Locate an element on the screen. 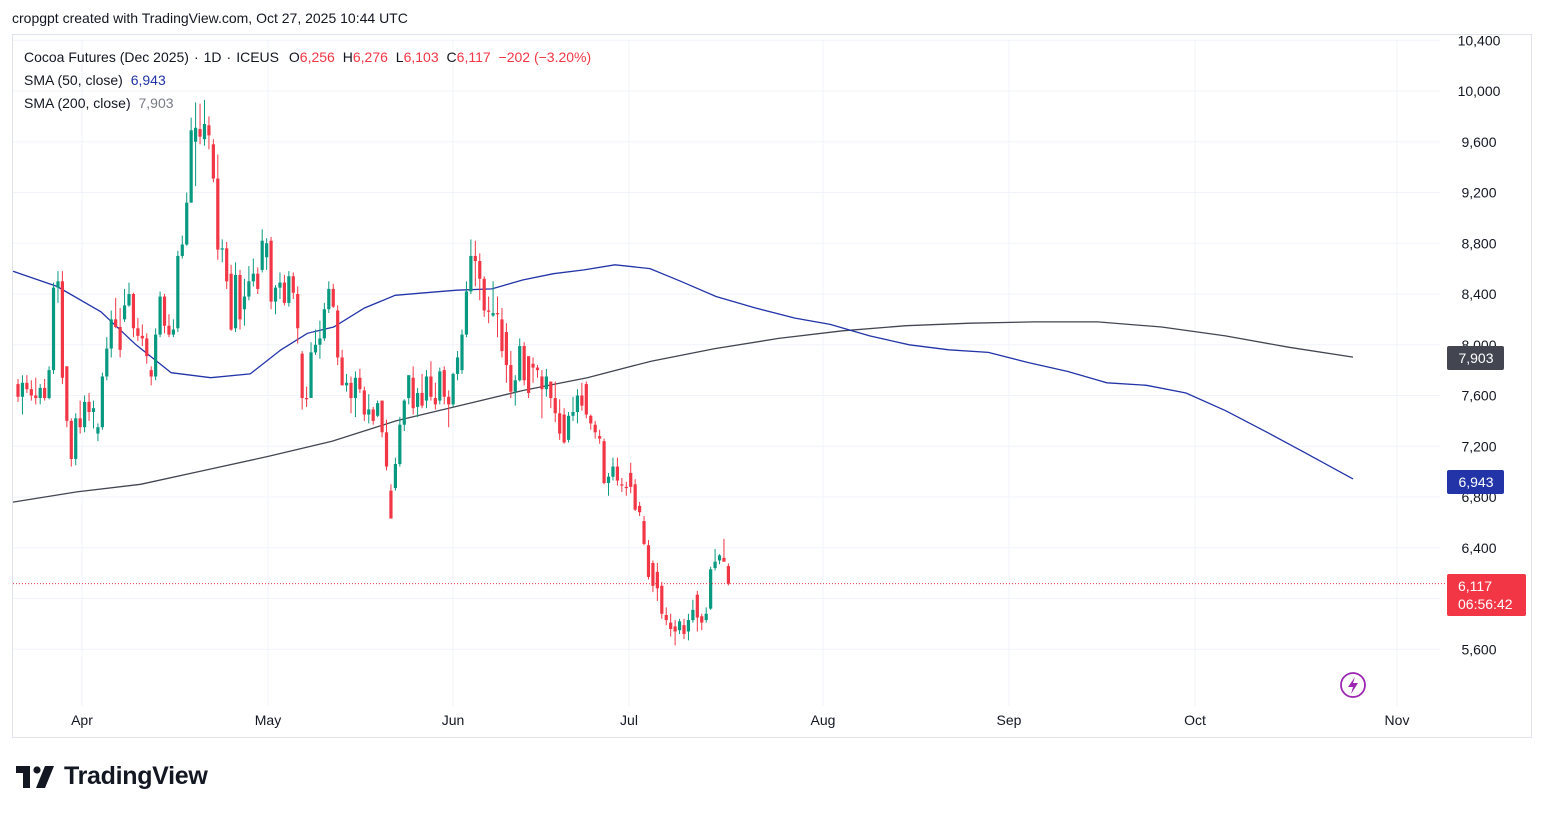 The width and height of the screenshot is (1545, 817). legend-sma200-row: SMA (200, close) 7,903 is located at coordinates (307, 103).